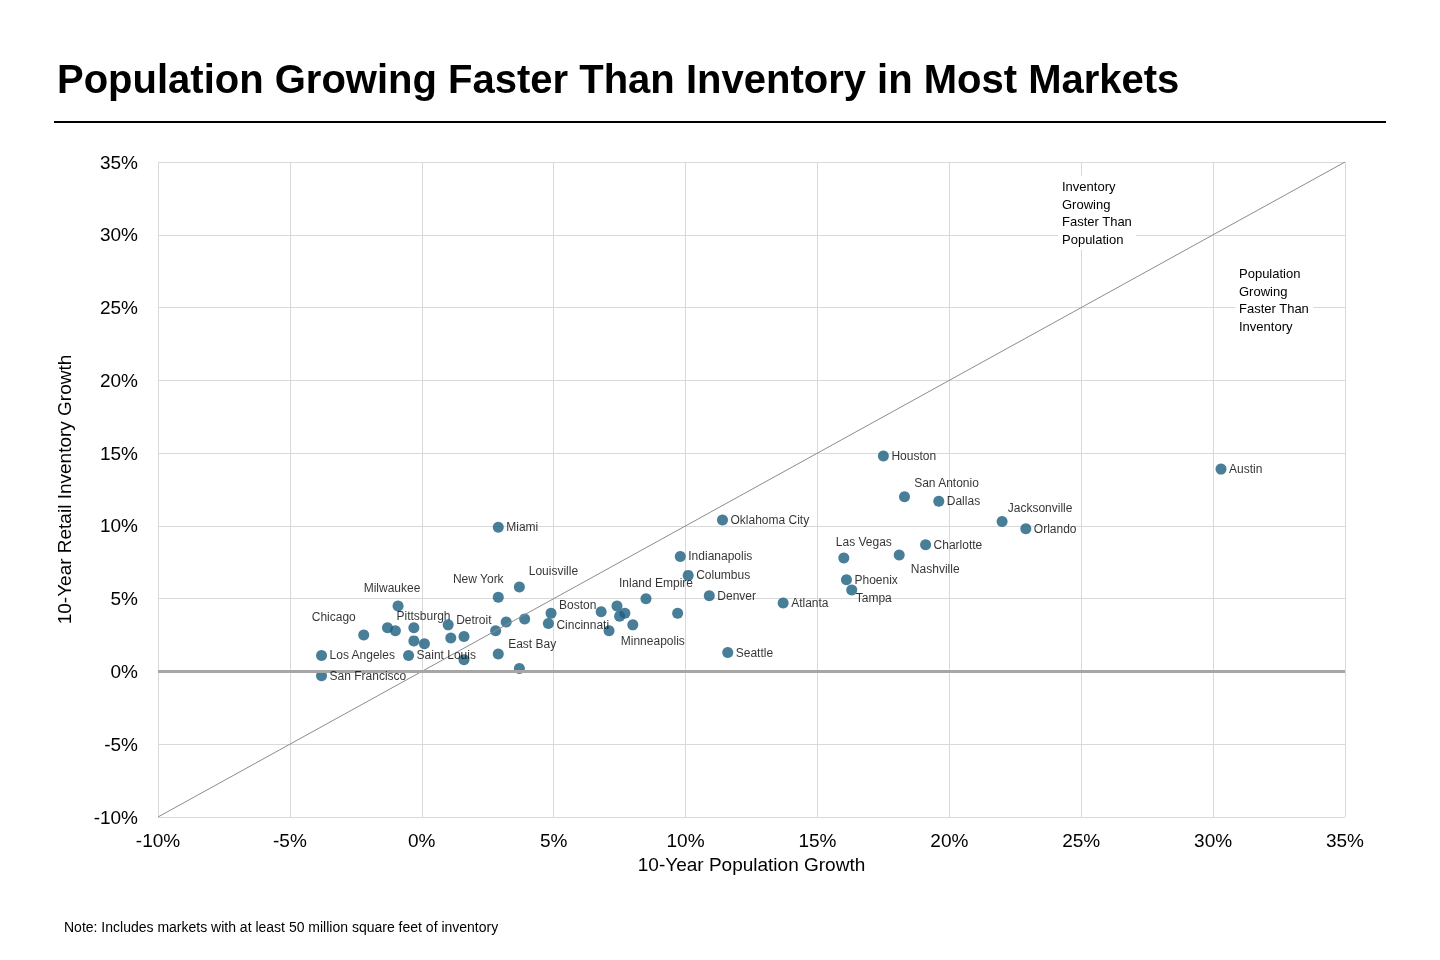  What do you see at coordinates (121, 744) in the screenshot?
I see `y-tick-label: -5%` at bounding box center [121, 744].